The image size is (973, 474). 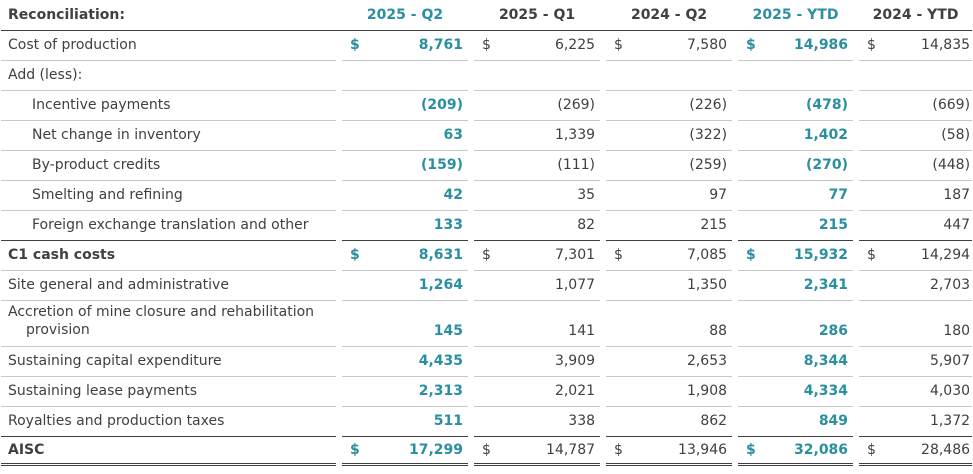 I want to click on row-label: AISC, so click(x=168, y=450).